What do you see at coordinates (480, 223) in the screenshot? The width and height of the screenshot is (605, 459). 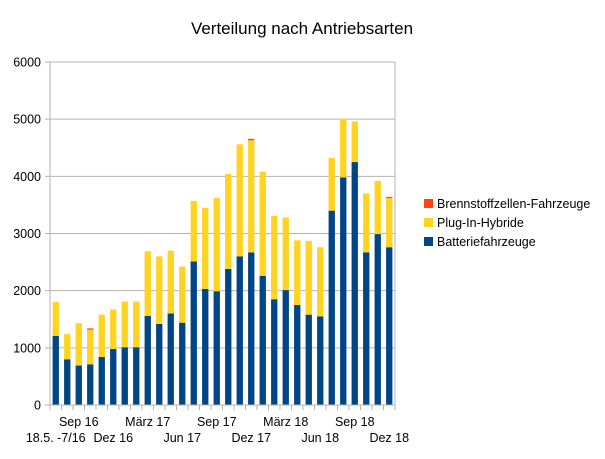 I see `legend-label: Plug-In-Hybride` at bounding box center [480, 223].